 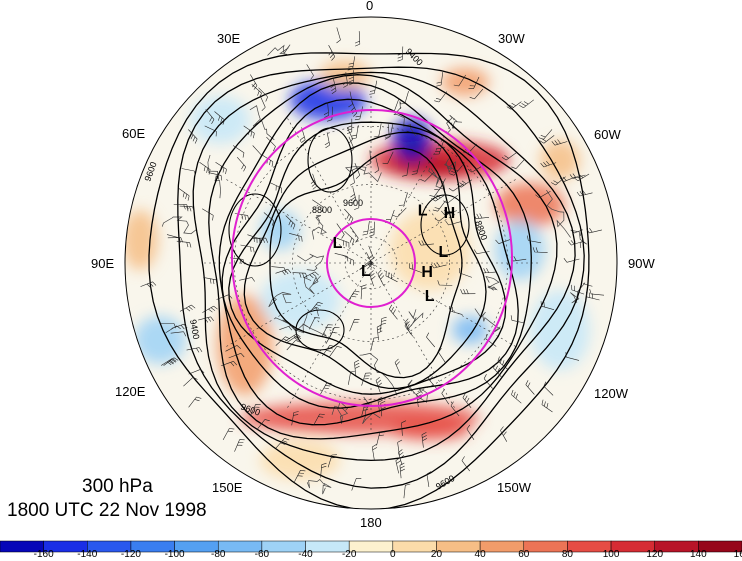 I want to click on colorbar-tick-label: 80, so click(x=567, y=554).